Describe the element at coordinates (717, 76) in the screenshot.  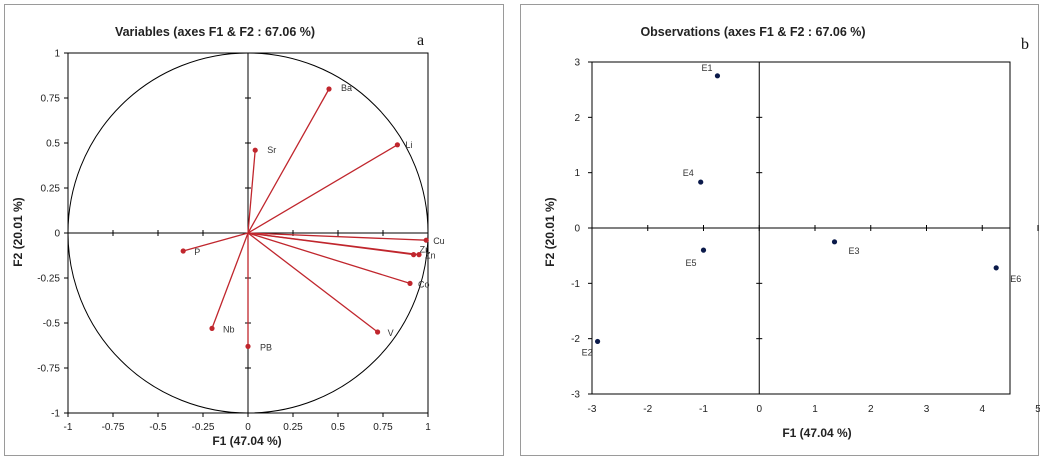
I see `observation-point-e1` at that location.